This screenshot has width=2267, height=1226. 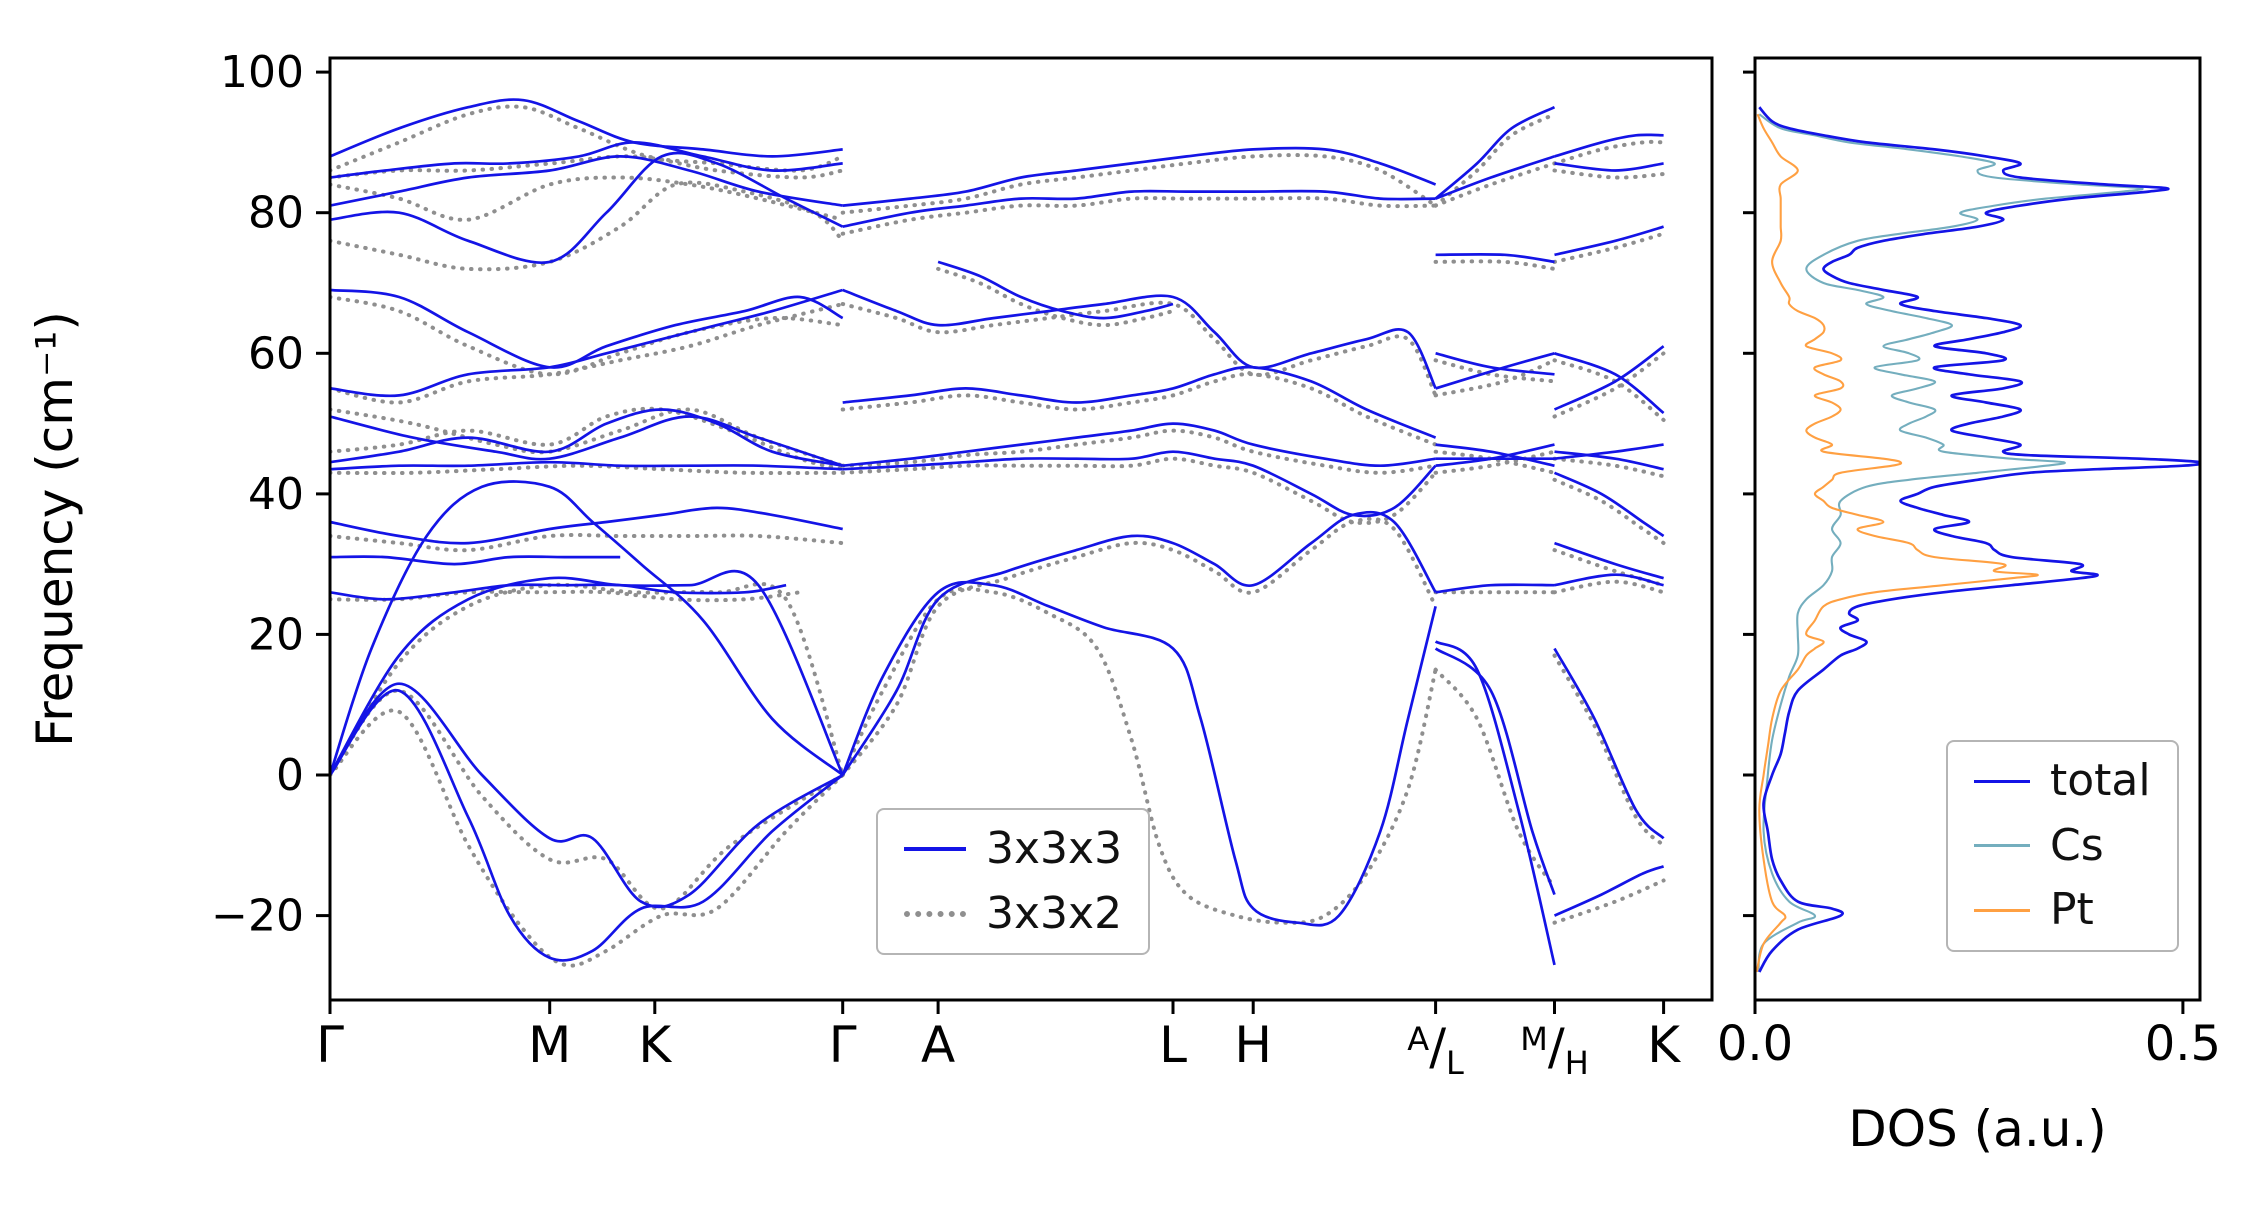 I want to click on y-tick-label: 40, so click(x=276, y=494).